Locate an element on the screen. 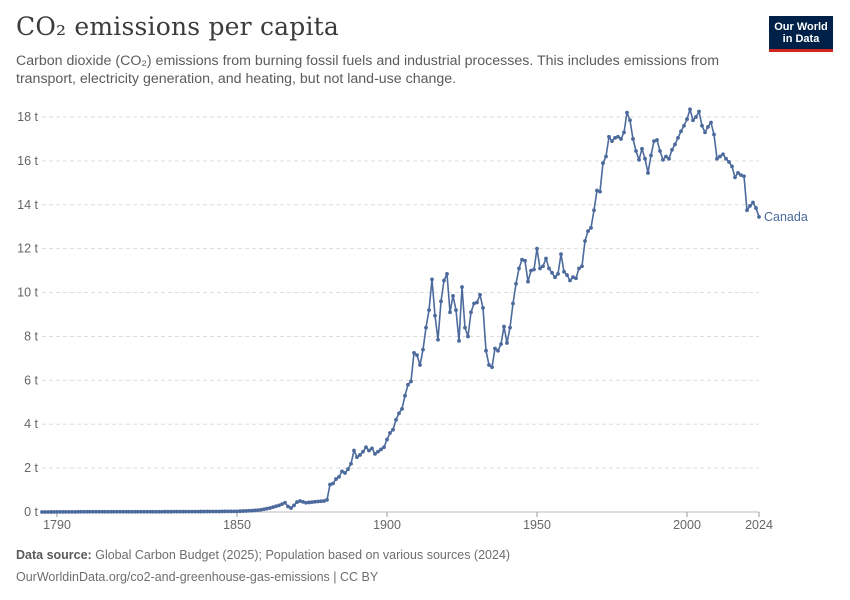 The image size is (850, 600). owid-logo: Our World in Data is located at coordinates (801, 34).